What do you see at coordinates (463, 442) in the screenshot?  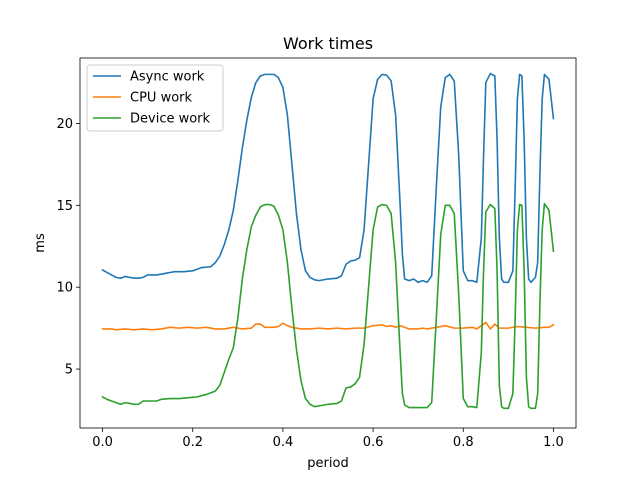 I see `x-tick-label: 0.8` at bounding box center [463, 442].